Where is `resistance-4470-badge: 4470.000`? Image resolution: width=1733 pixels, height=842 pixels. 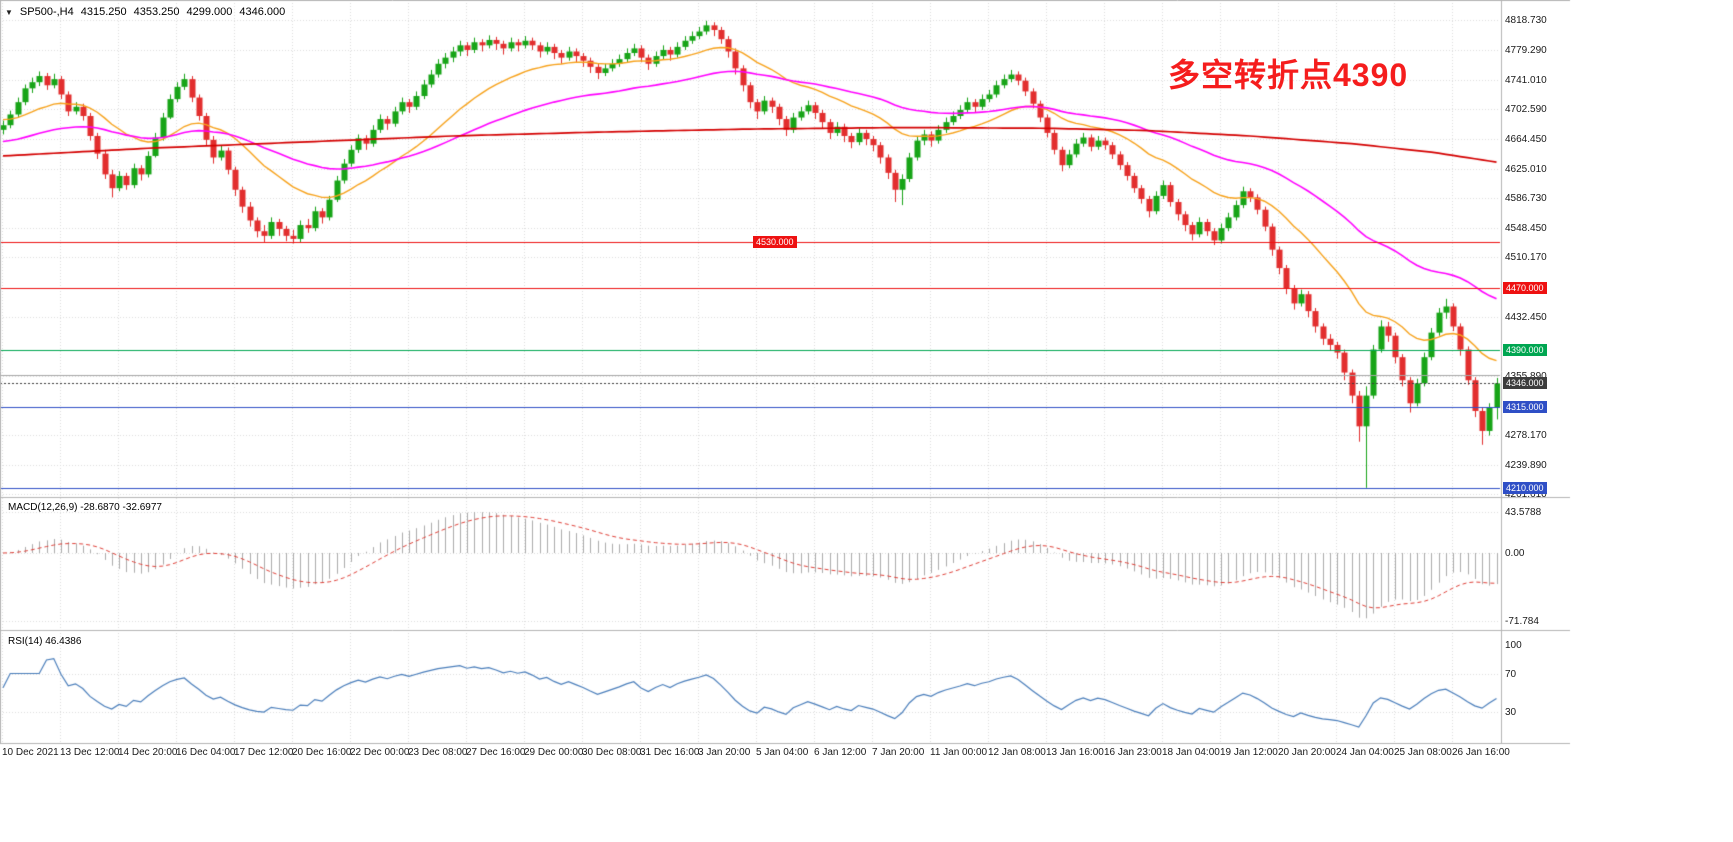 resistance-4470-badge: 4470.000 is located at coordinates (1525, 288).